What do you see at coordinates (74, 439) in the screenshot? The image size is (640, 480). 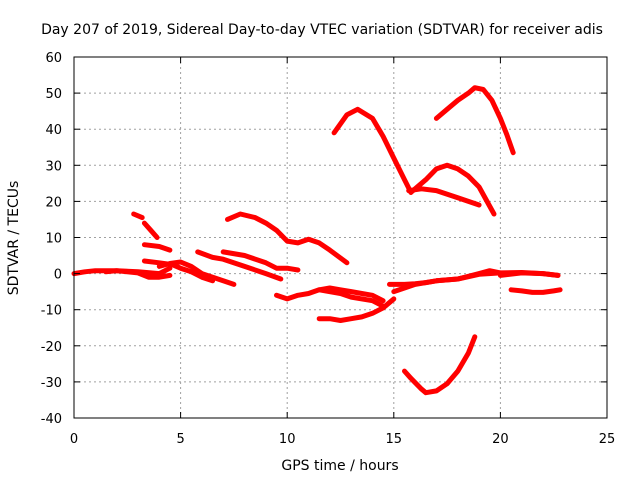 I see `x-tick-label: 0` at bounding box center [74, 439].